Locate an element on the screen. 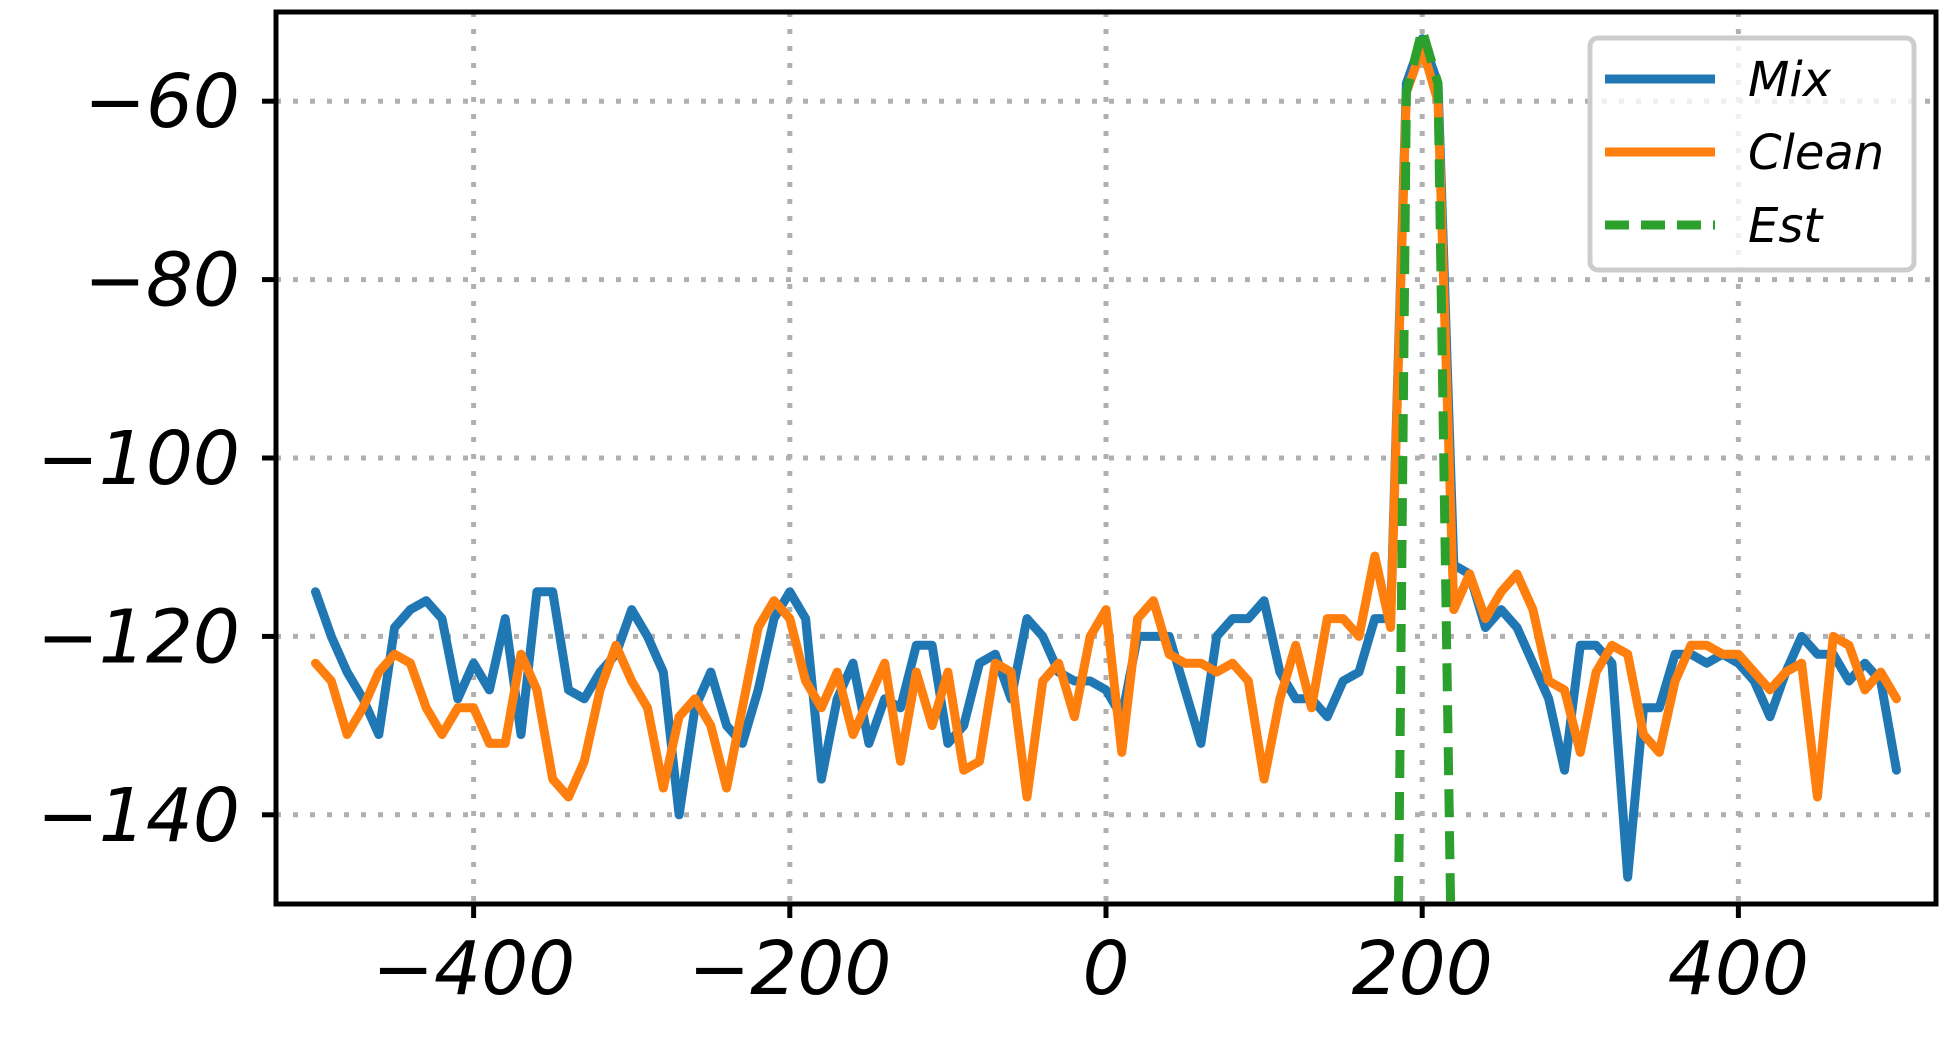  x-tick-label: 200 is located at coordinates (1422, 969).